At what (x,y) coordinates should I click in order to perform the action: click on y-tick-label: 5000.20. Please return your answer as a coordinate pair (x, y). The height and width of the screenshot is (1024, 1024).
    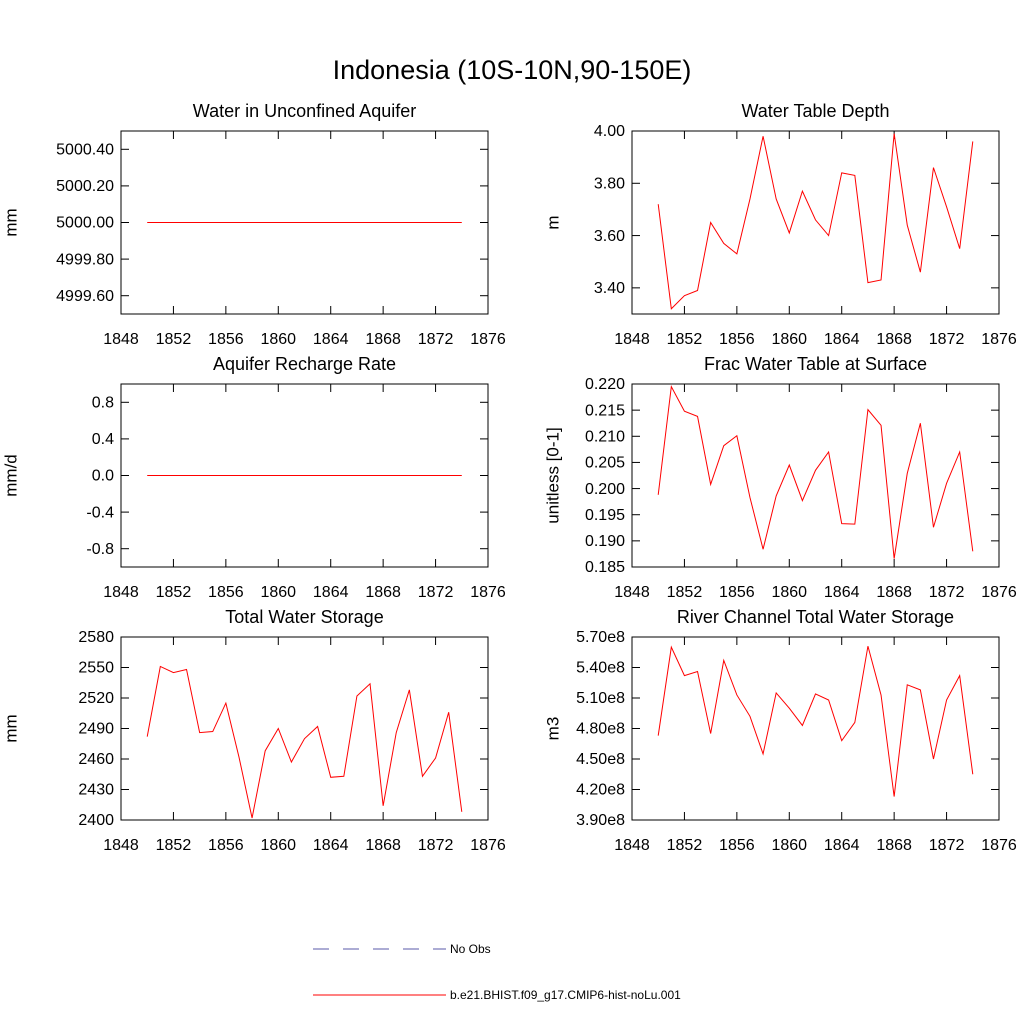
    Looking at the image, I should click on (85, 186).